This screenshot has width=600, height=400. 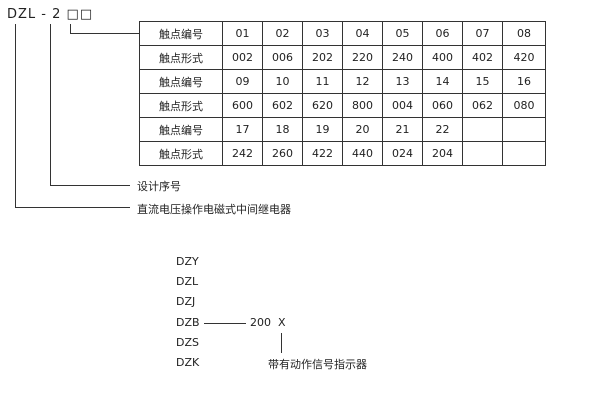 I want to click on table-row: 触点形式 600 602 620 800 004 060 062 080, so click(x=342, y=105).